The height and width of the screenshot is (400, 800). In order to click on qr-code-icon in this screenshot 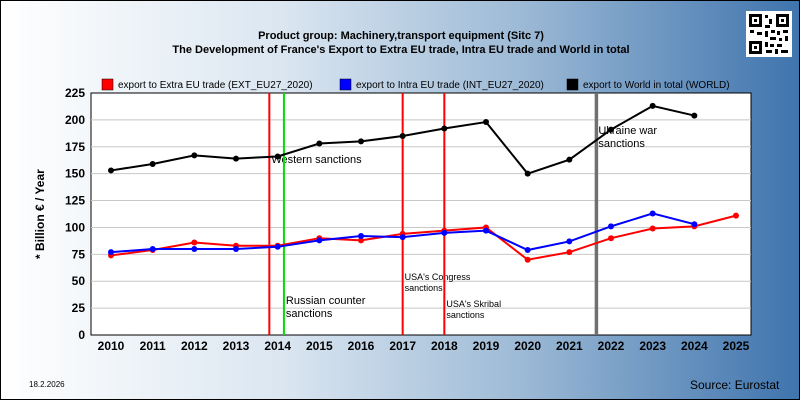, I will do `click(769, 34)`.